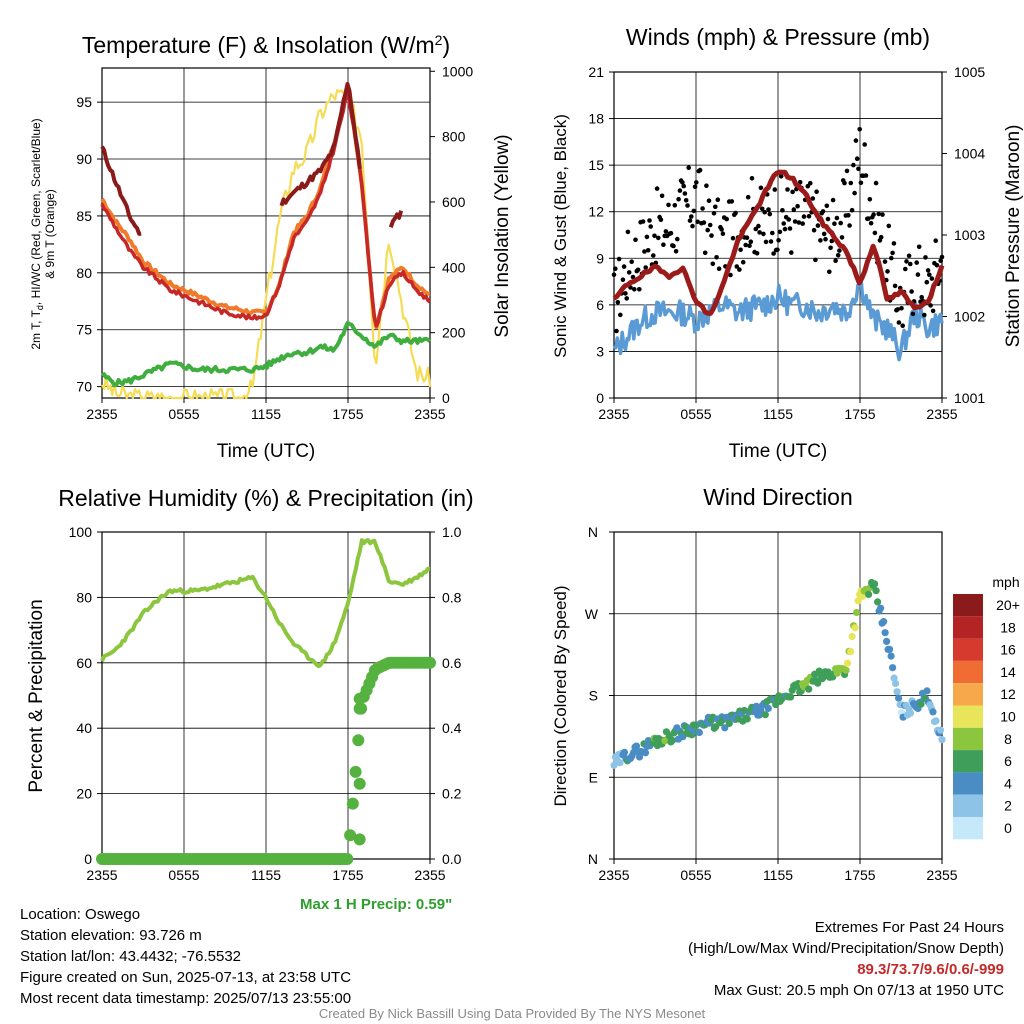 This screenshot has height=1024, width=1024. What do you see at coordinates (969, 398) in the screenshot?
I see `wind-ytick-right-label: 1001` at bounding box center [969, 398].